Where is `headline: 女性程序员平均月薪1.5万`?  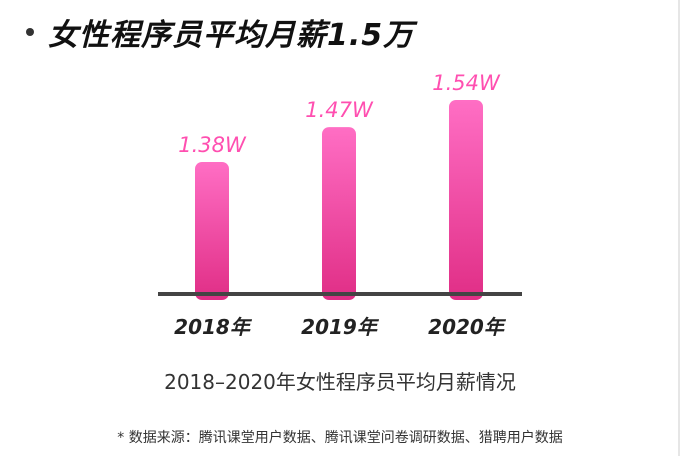
headline: 女性程序员平均月薪1.5万 is located at coordinates (220, 32).